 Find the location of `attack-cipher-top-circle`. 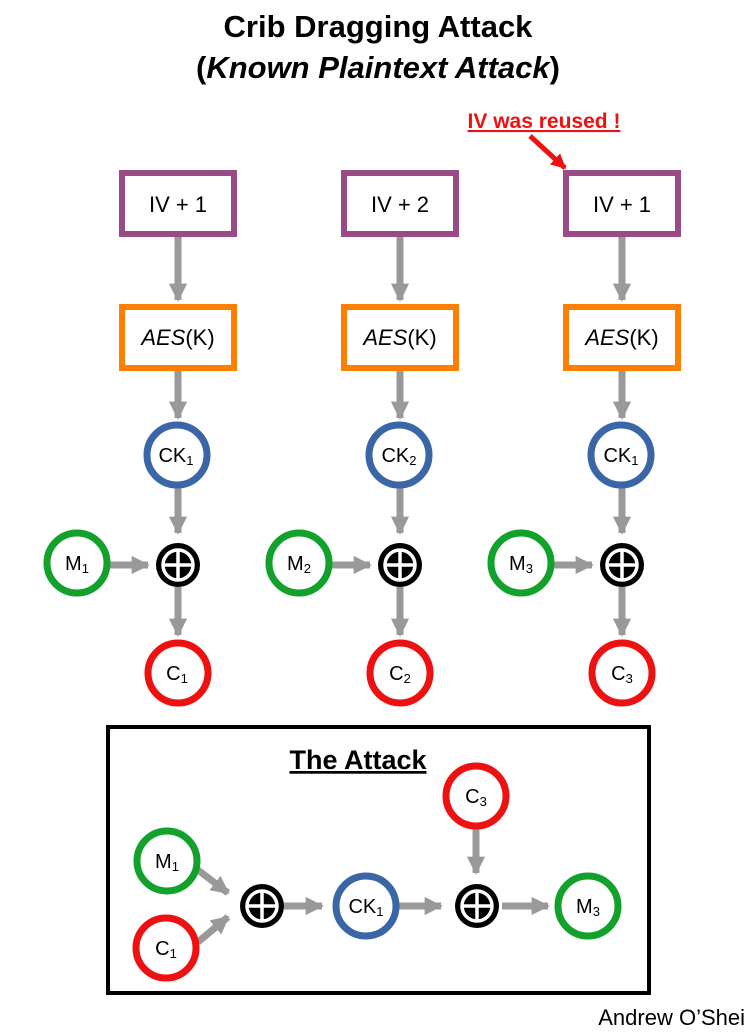

attack-cipher-top-circle is located at coordinates (476, 796).